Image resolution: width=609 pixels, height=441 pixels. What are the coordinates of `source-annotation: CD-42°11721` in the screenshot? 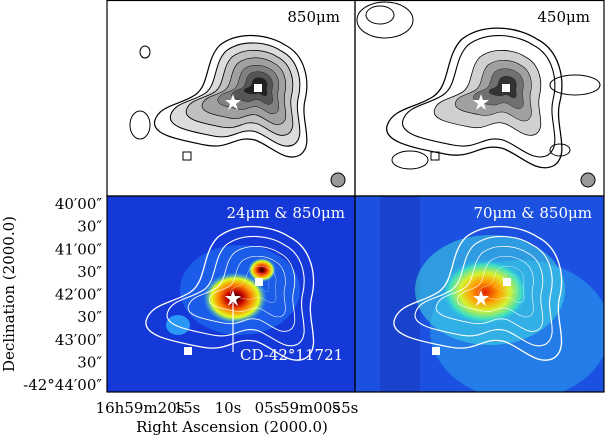 It's located at (291, 355).